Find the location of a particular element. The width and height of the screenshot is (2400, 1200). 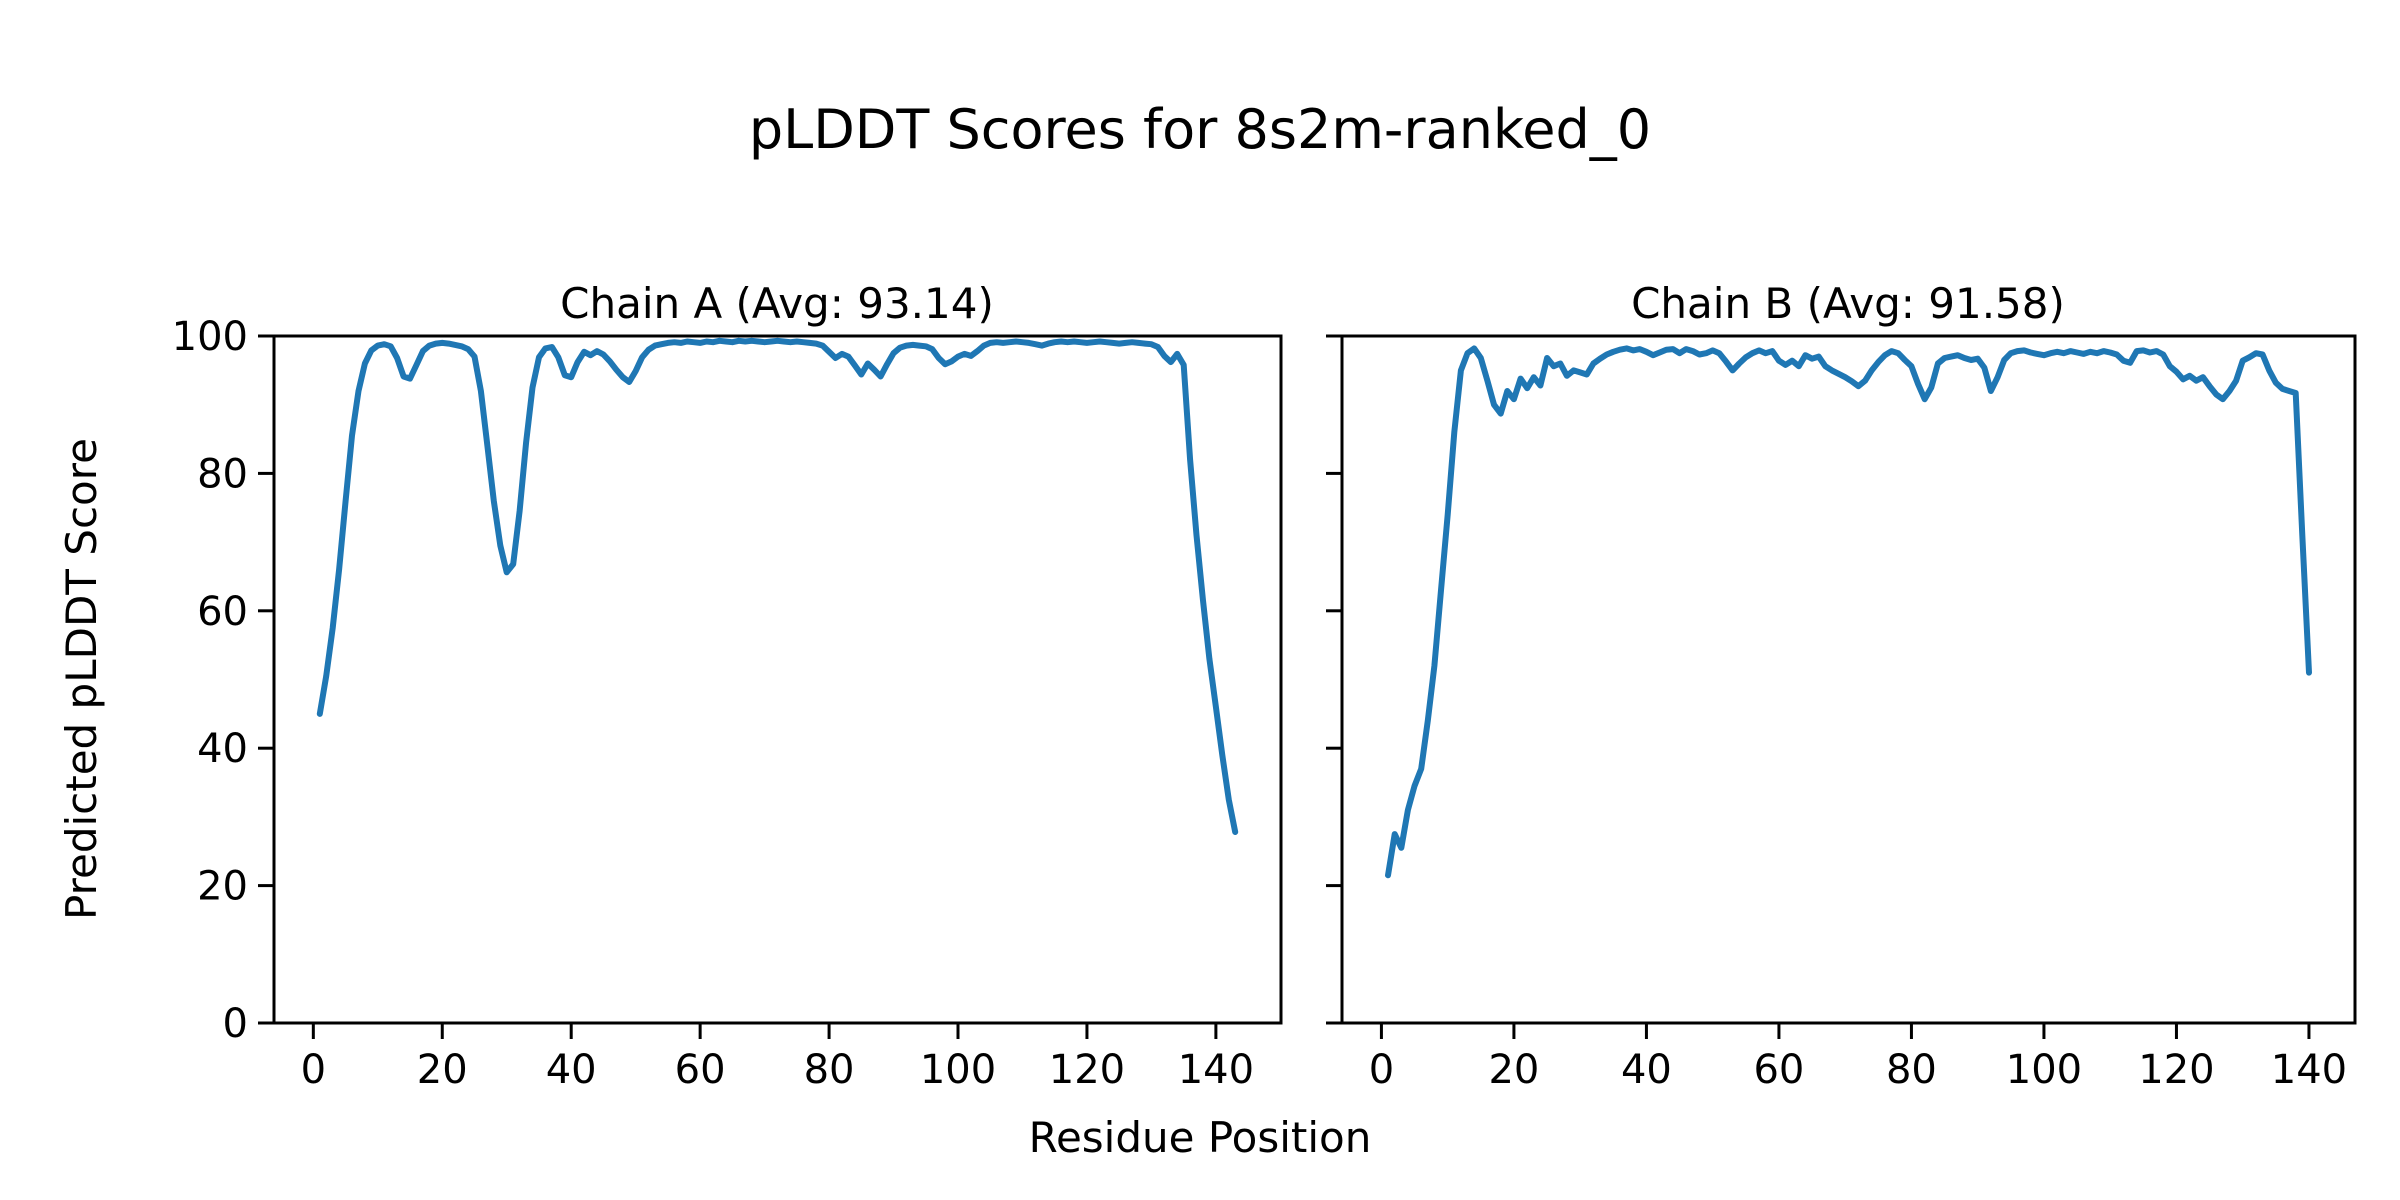

axes-title-chain-b: Chain B (Avg: 91.58) is located at coordinates (1848, 303).